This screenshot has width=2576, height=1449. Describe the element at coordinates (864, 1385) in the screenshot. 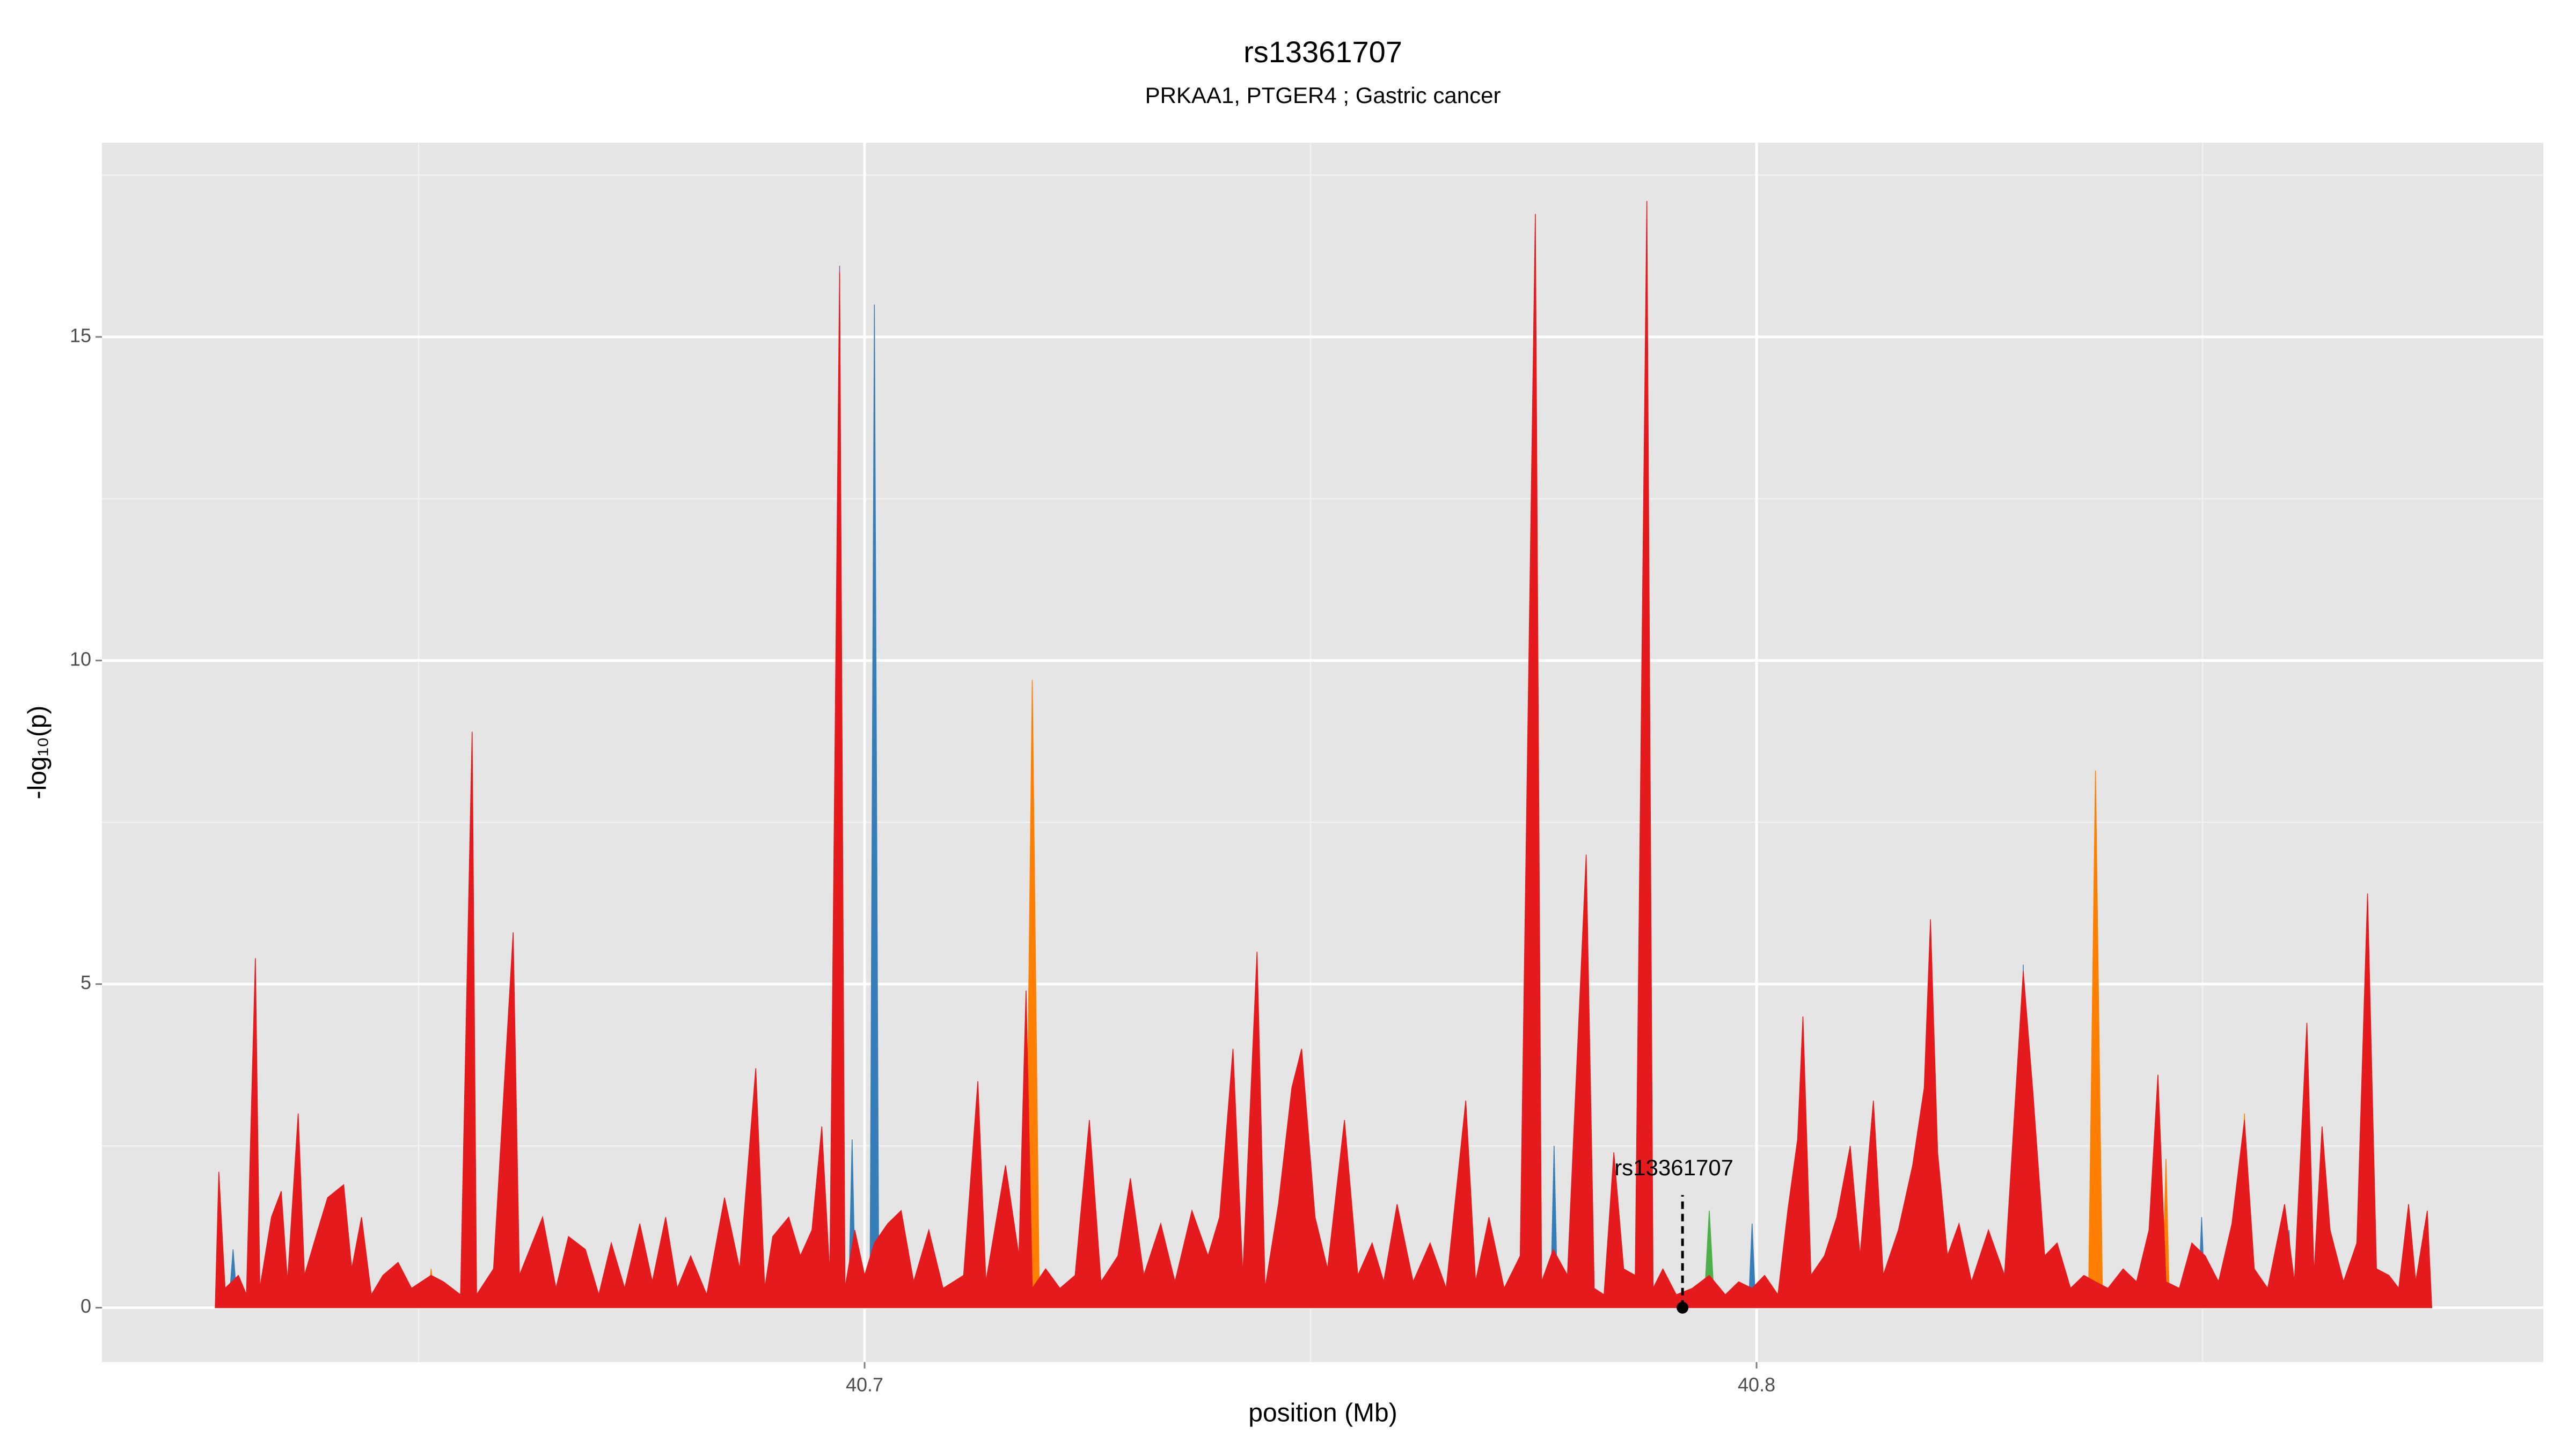

I see `x-tick-label: 40.7` at that location.